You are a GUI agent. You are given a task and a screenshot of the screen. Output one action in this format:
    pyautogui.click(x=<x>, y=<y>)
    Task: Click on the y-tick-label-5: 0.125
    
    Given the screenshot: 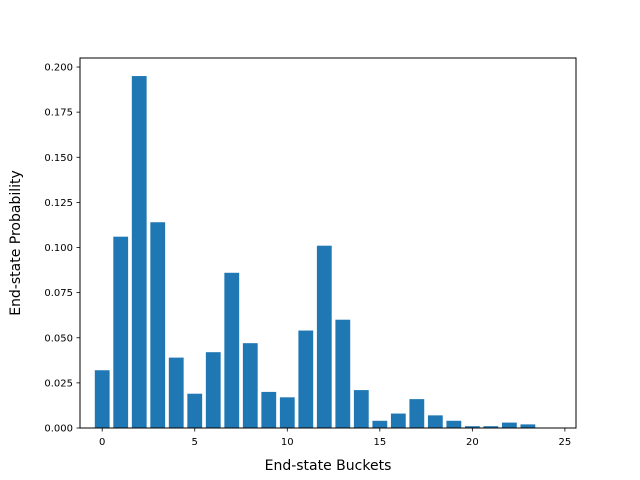 What is the action you would take?
    pyautogui.click(x=58, y=203)
    